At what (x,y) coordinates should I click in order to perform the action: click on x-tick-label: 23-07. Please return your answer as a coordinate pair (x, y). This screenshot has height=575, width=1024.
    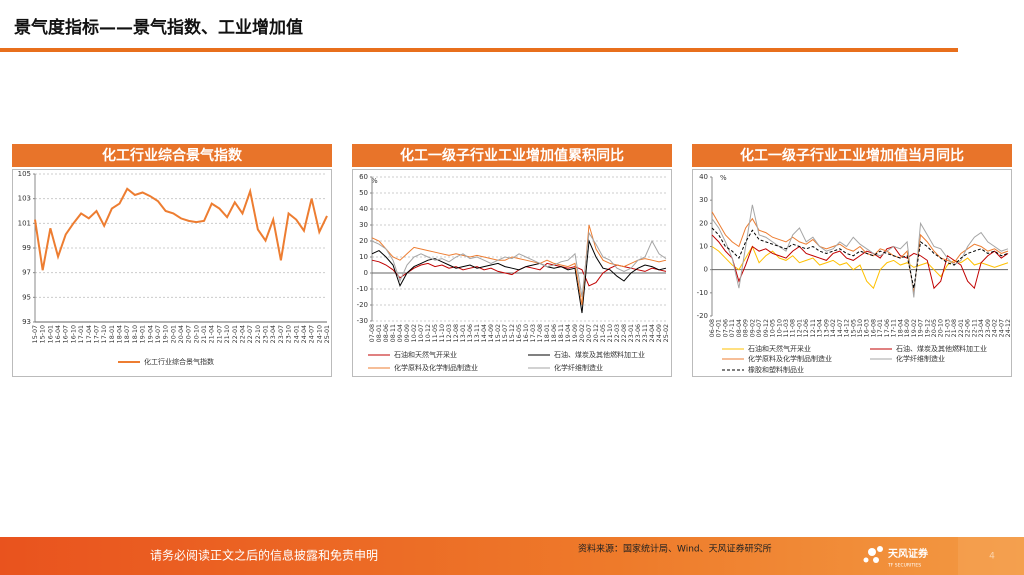
    Looking at the image, I should click on (281, 334).